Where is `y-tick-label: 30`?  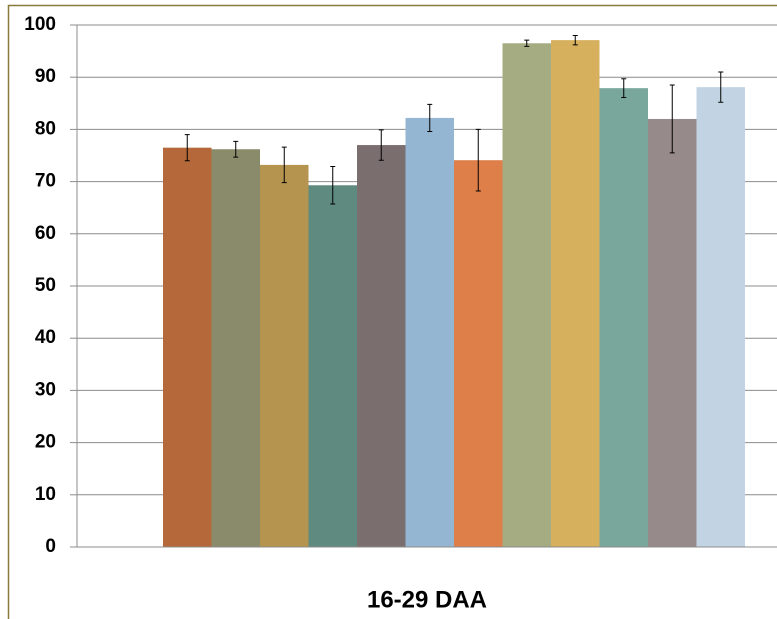
y-tick-label: 30 is located at coordinates (45, 389).